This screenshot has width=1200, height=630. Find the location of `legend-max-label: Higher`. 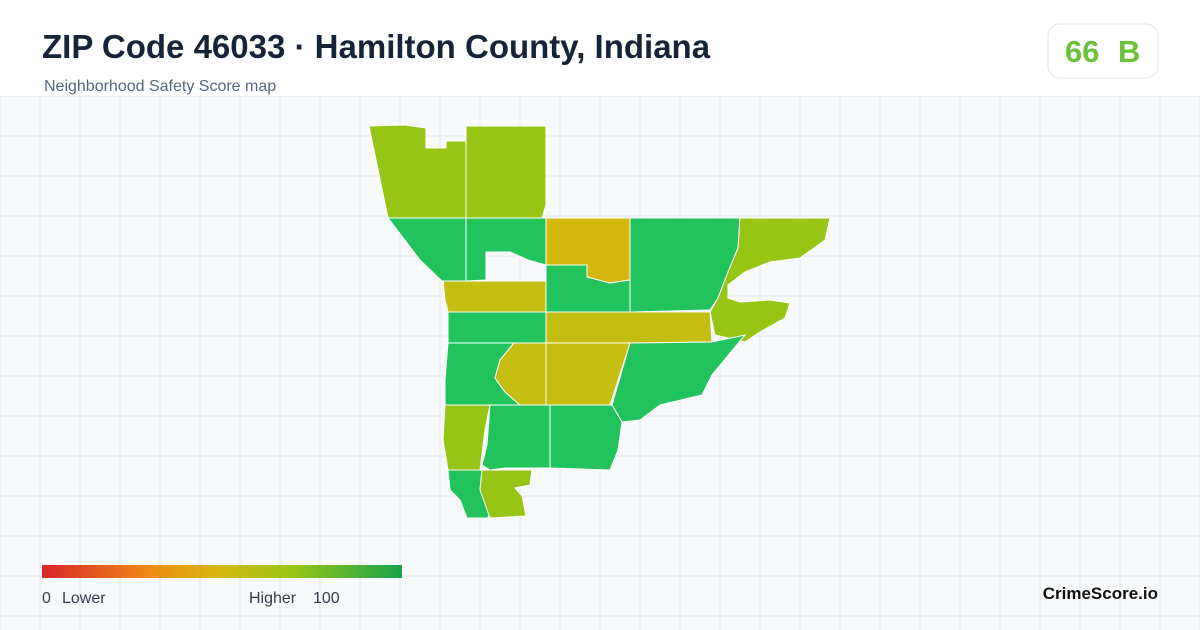

legend-max-label: Higher is located at coordinates (273, 598).